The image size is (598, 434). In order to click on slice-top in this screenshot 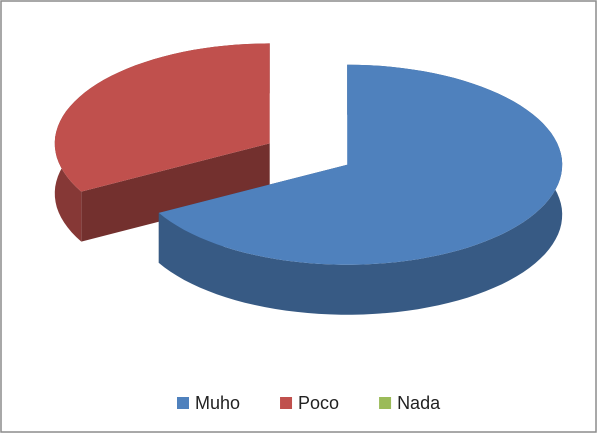, I will do `click(162, 117)`.